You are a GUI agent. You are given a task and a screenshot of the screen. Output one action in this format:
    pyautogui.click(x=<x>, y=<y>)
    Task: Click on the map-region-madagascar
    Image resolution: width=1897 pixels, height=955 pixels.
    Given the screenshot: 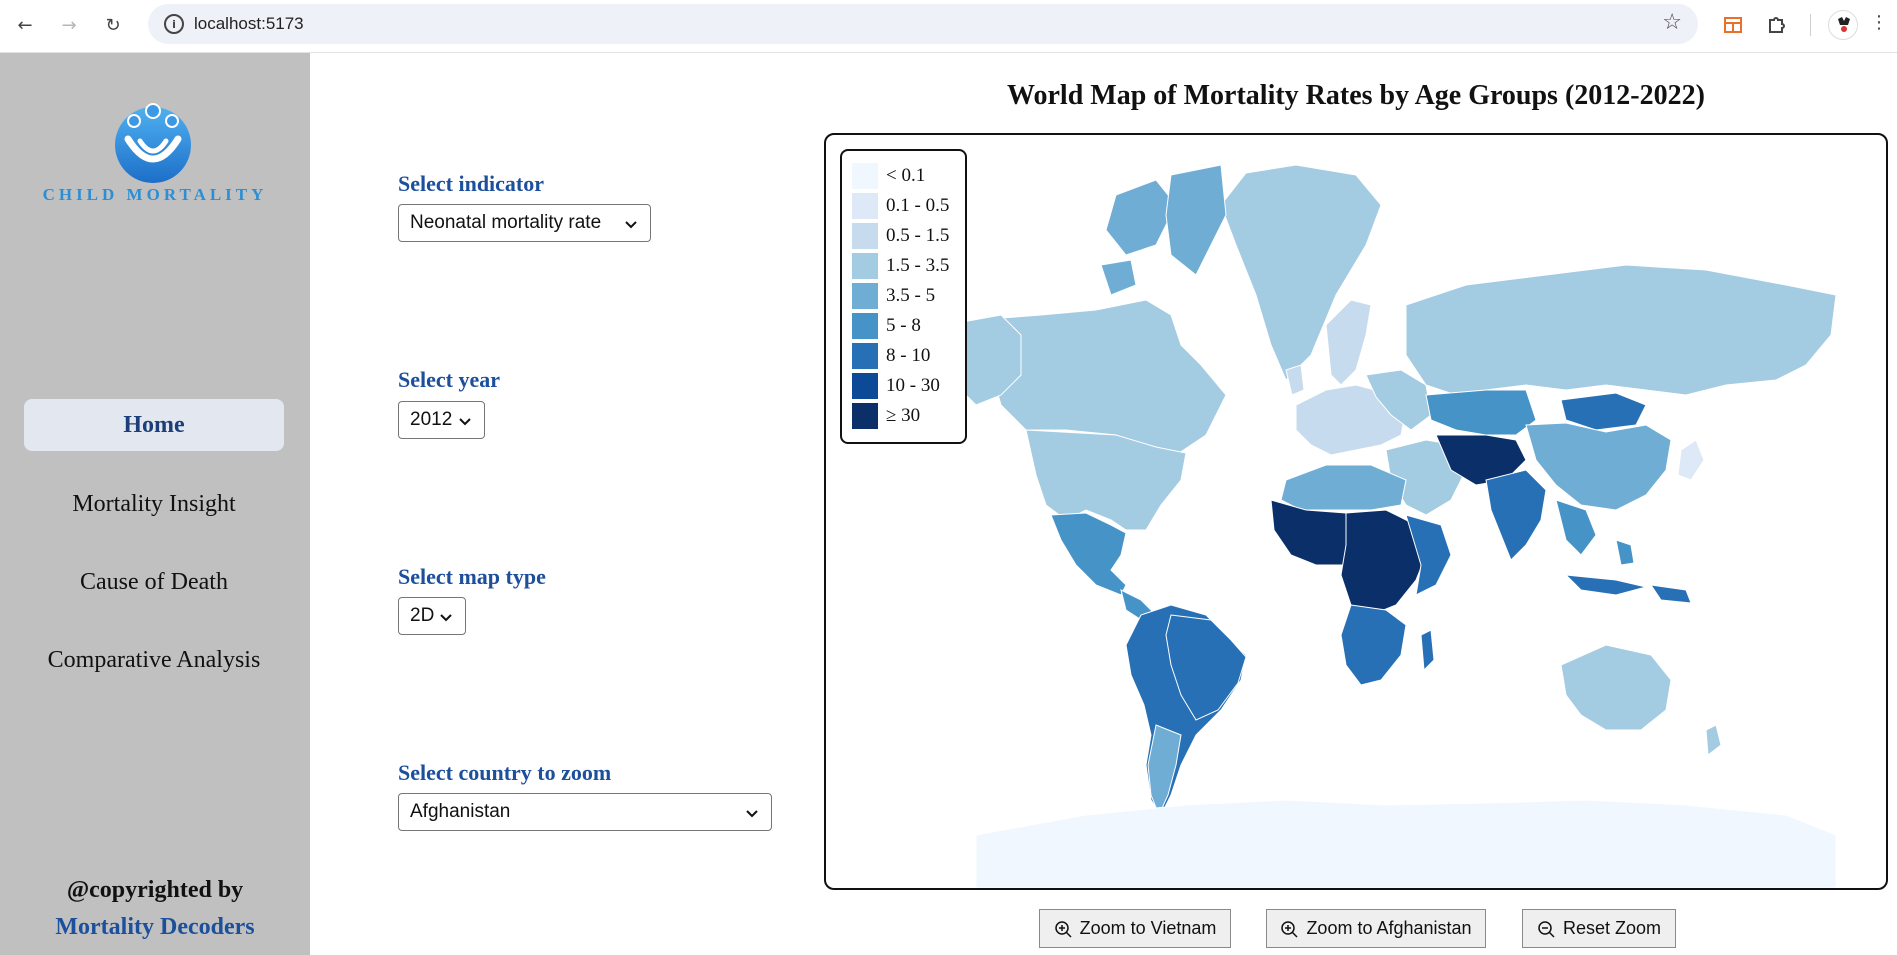 What is the action you would take?
    pyautogui.click(x=1427, y=650)
    